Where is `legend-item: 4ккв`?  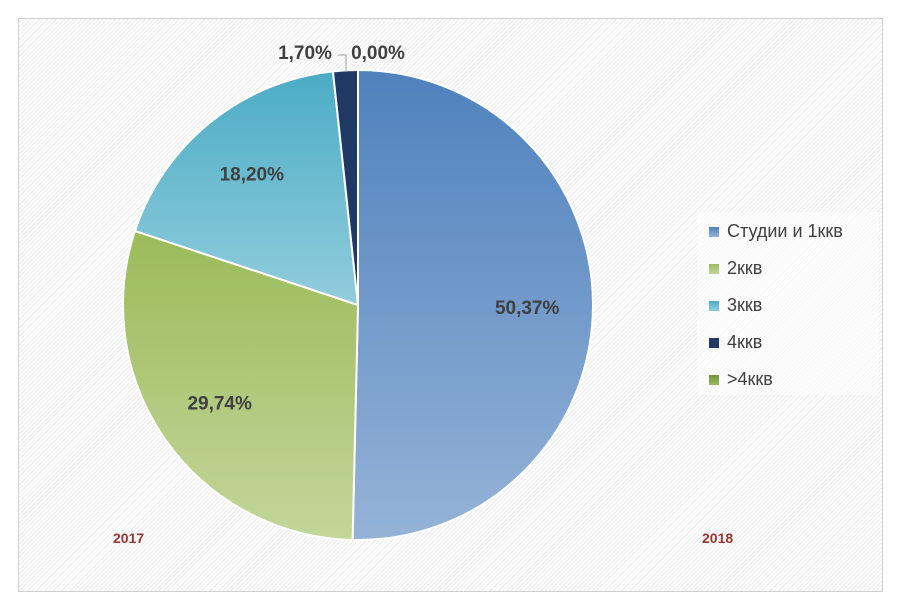
legend-item: 4ккв is located at coordinates (735, 342).